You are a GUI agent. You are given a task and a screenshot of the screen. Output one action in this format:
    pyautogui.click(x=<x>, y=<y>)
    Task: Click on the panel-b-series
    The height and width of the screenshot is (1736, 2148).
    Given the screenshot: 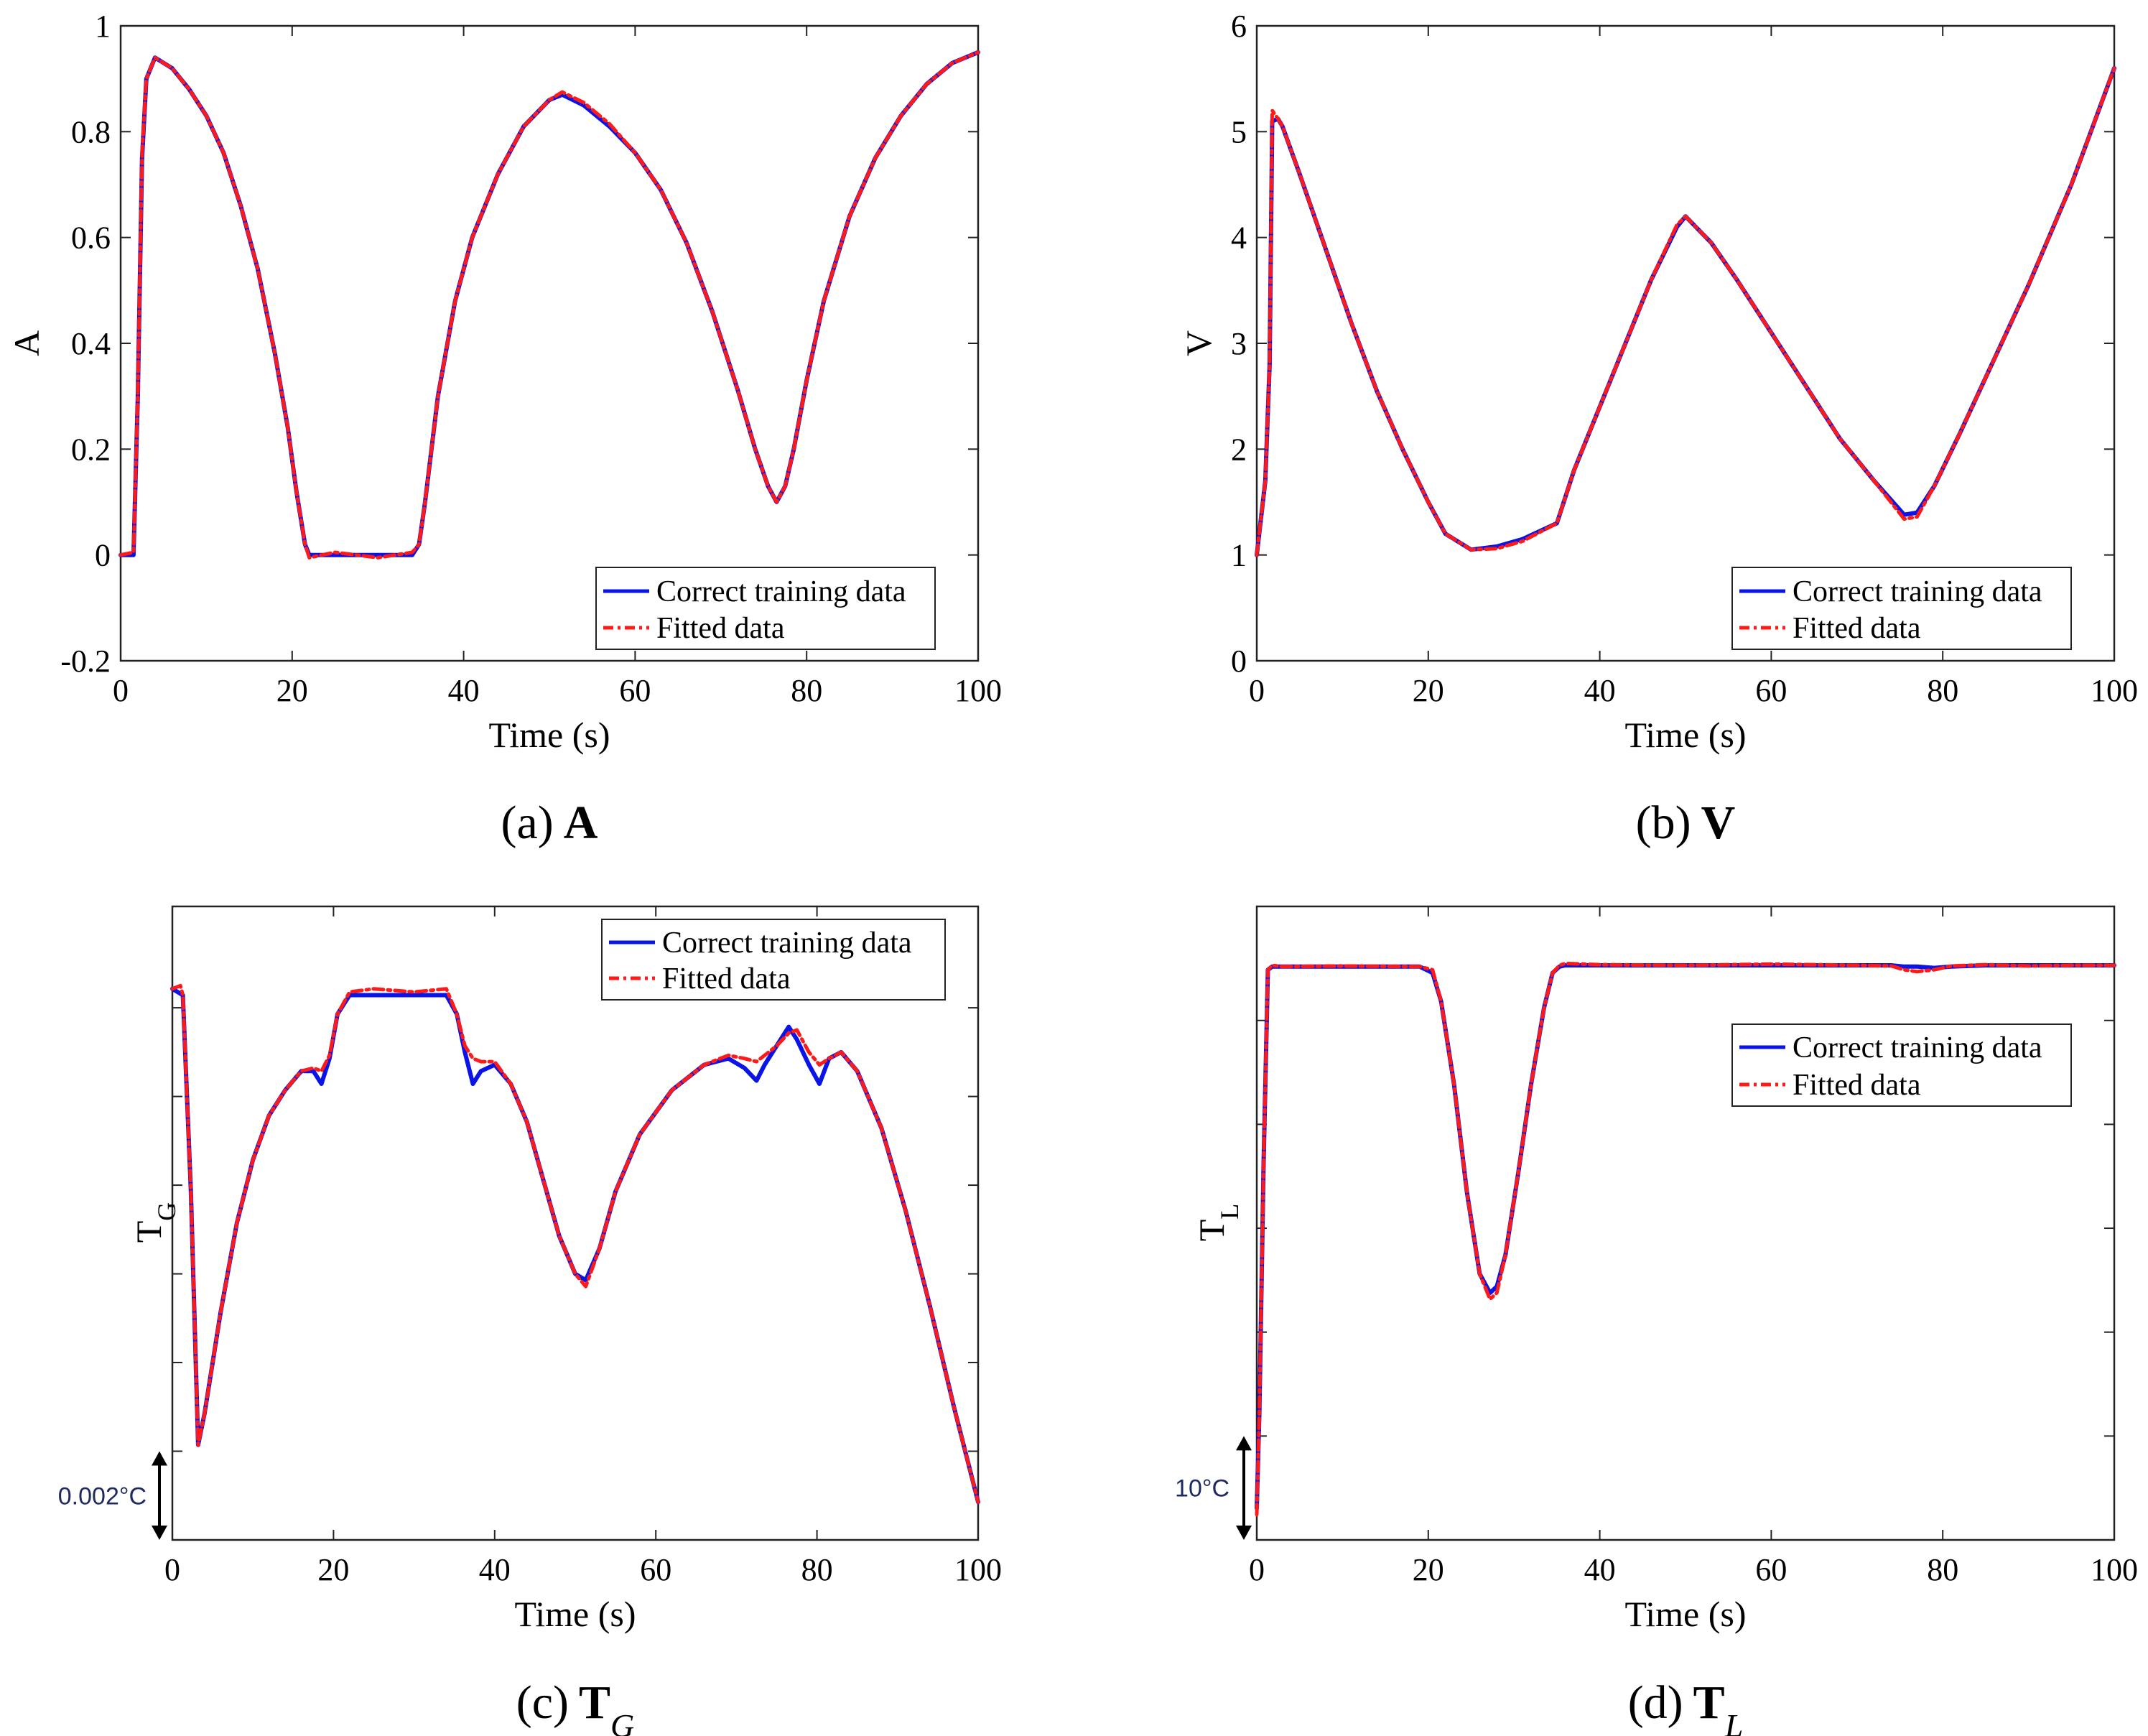 What is the action you would take?
    pyautogui.click(x=1685, y=311)
    